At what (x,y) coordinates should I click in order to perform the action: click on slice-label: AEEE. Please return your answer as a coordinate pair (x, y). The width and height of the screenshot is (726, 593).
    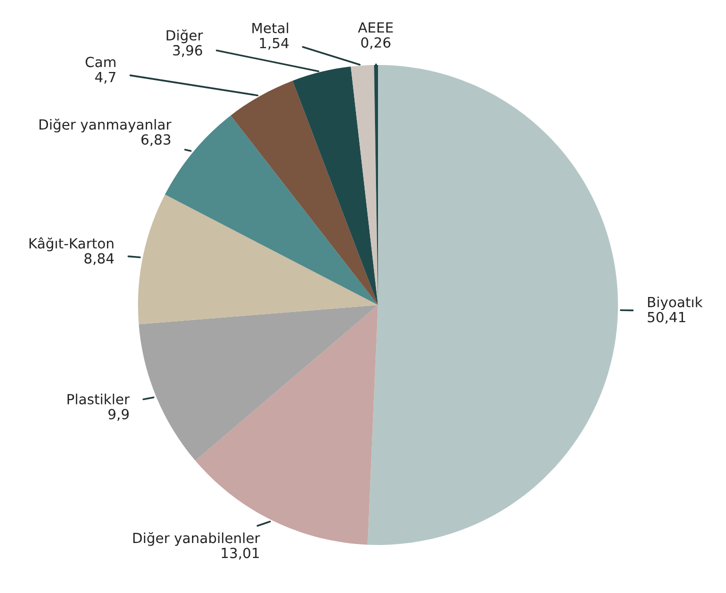
    Looking at the image, I should click on (375, 27).